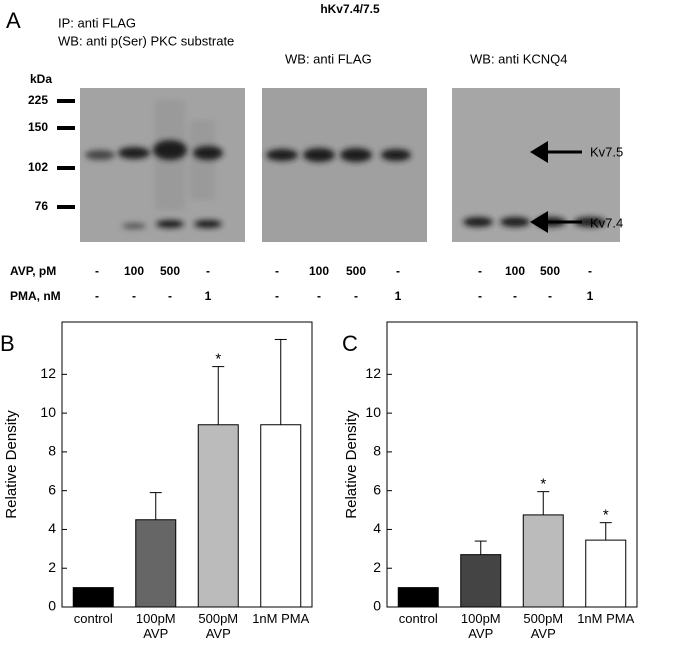  I want to click on marker-label: 102, so click(38, 167).